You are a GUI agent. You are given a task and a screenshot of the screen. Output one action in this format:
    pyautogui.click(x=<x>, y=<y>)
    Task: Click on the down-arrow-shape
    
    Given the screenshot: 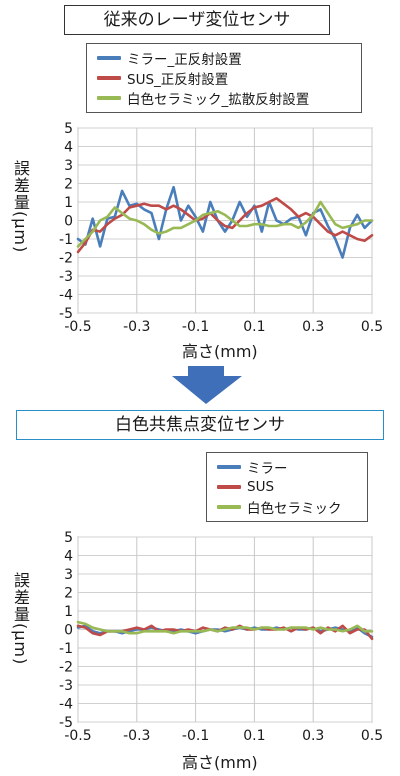 What is the action you would take?
    pyautogui.click(x=207, y=385)
    